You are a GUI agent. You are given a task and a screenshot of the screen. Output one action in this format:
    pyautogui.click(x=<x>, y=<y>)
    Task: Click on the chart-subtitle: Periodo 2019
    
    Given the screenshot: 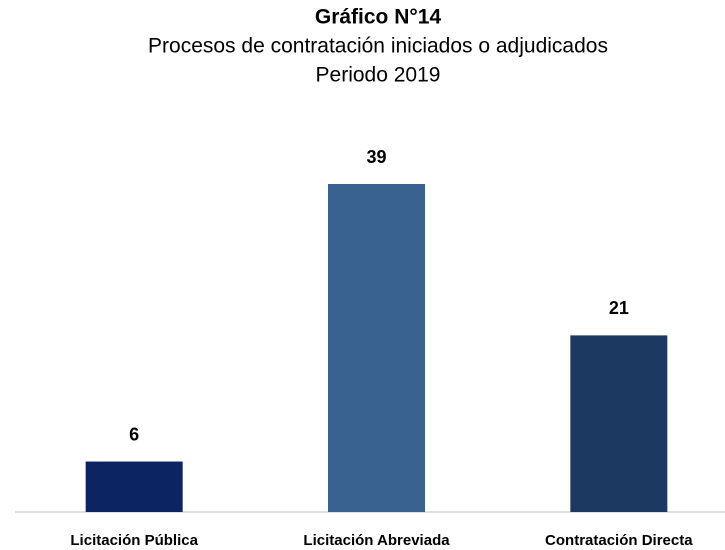 What is the action you would take?
    pyautogui.click(x=378, y=75)
    